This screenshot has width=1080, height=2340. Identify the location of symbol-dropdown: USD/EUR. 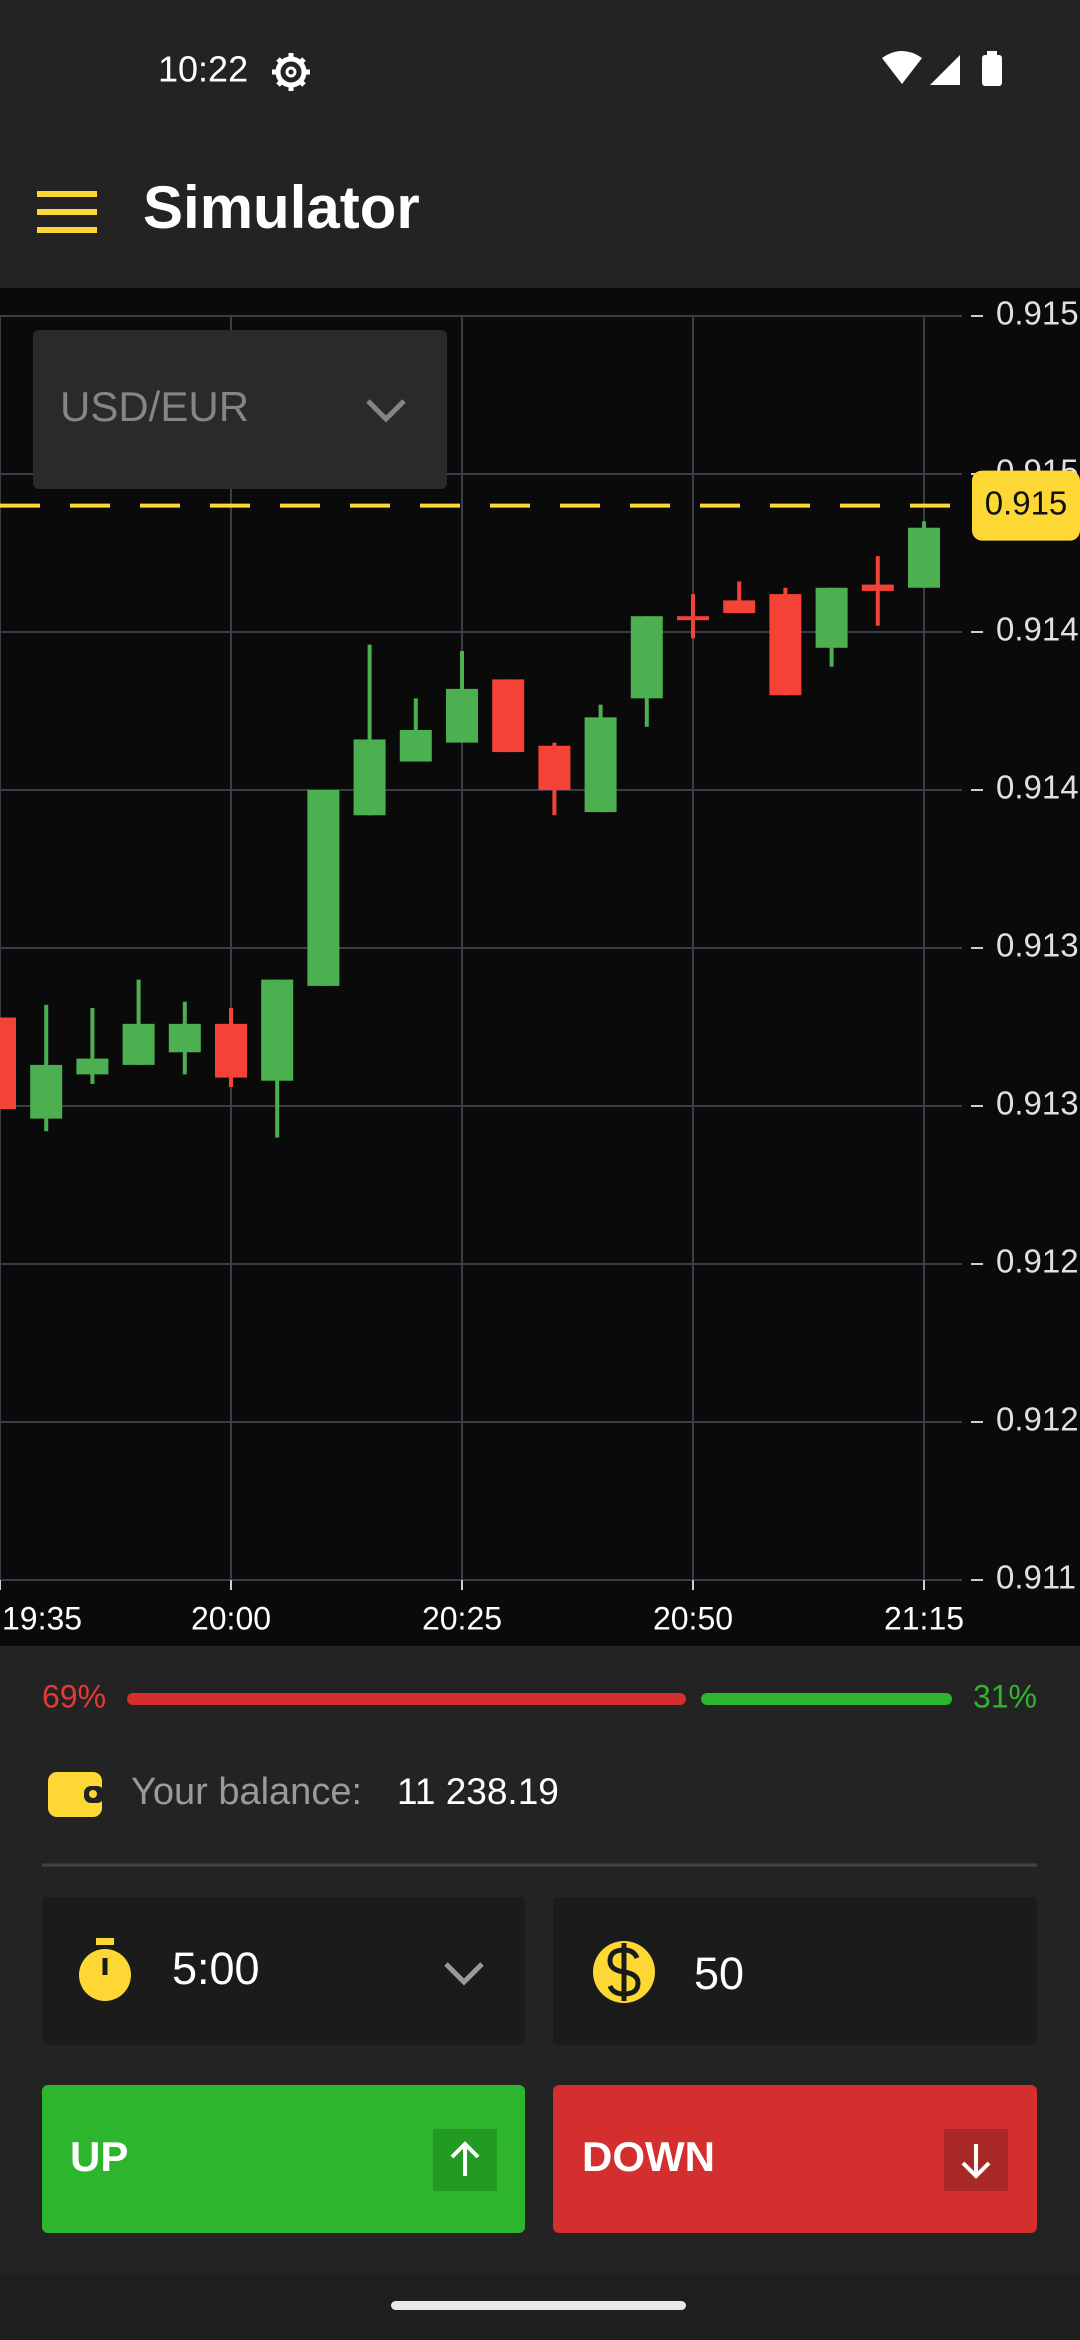
(240, 409).